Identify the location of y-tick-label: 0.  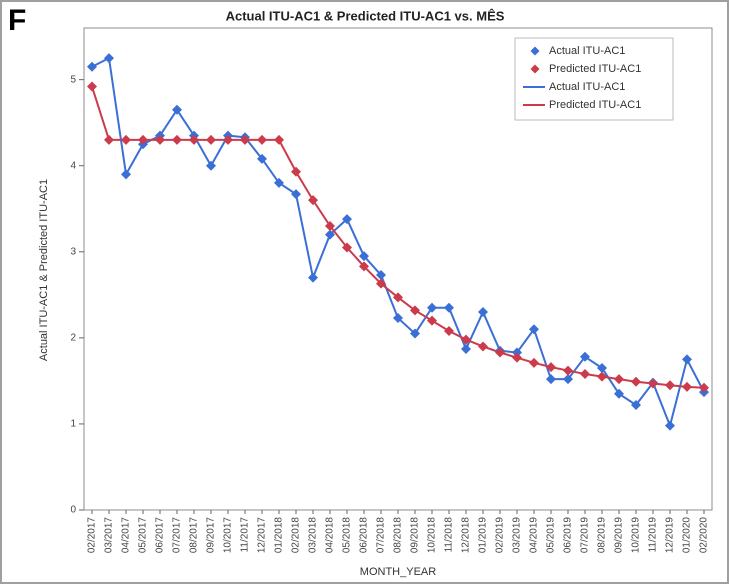
(73, 510).